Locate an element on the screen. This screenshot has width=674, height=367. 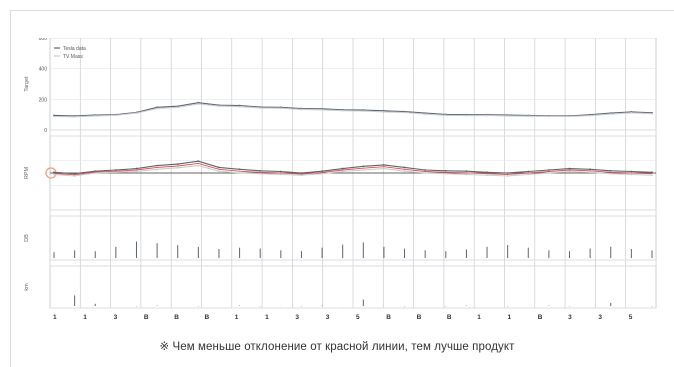
legend-entry: TV Mass is located at coordinates (73, 57).